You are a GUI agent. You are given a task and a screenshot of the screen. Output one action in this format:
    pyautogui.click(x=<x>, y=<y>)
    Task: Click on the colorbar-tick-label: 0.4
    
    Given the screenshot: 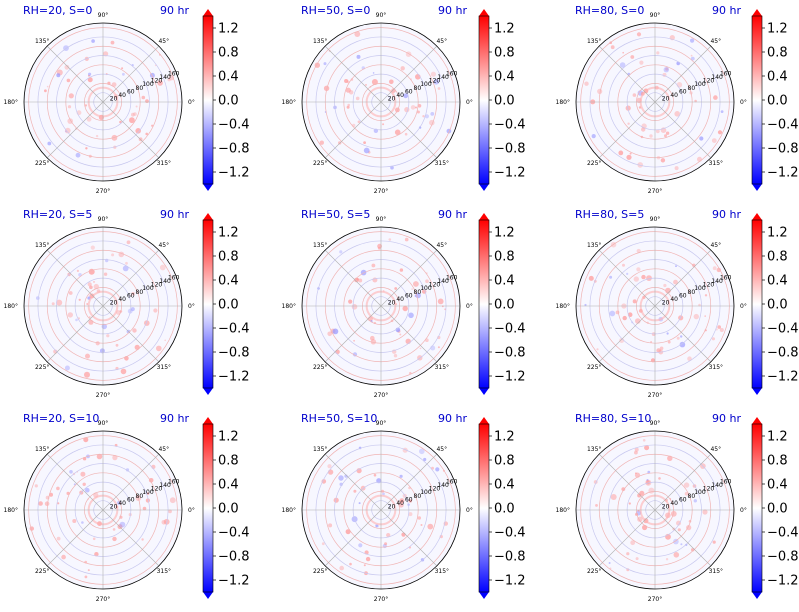 What is the action you would take?
    pyautogui.click(x=504, y=281)
    